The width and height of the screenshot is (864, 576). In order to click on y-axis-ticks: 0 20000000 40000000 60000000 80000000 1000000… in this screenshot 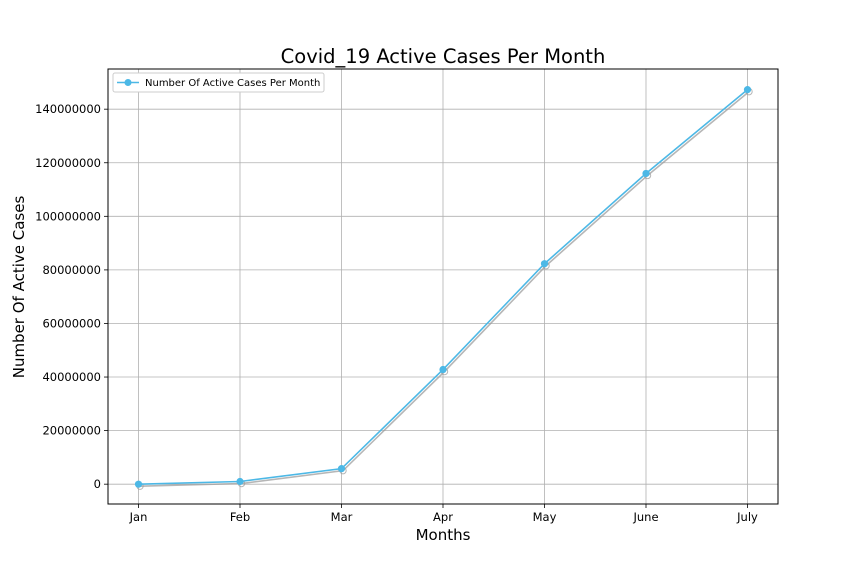, I will do `click(71, 296)`.